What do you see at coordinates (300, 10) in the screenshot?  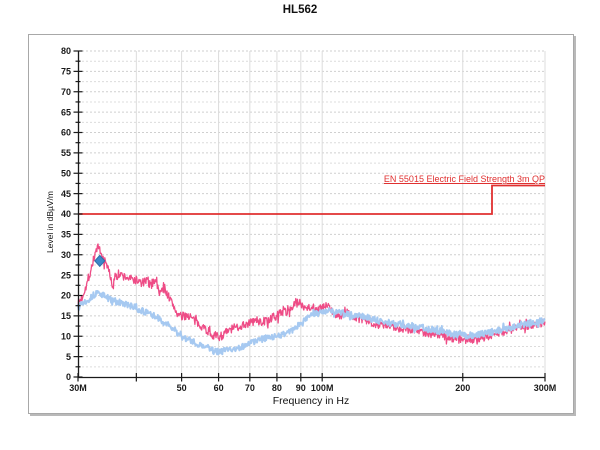 I see `chart-title: HL562` at bounding box center [300, 10].